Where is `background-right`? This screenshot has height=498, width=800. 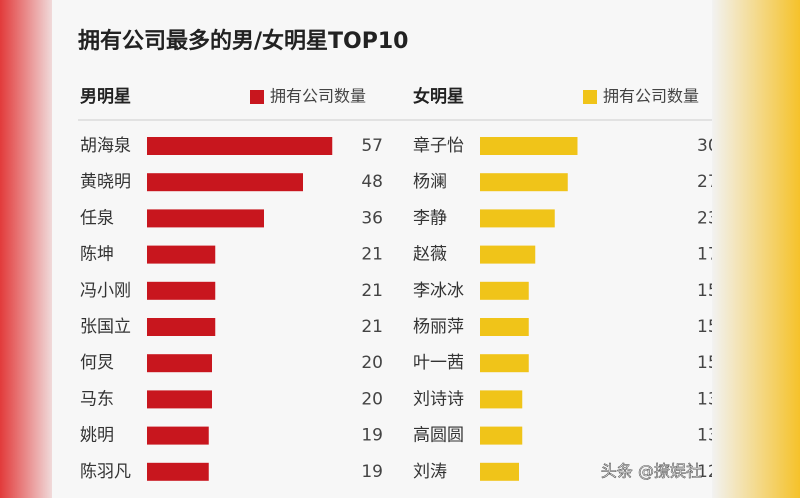
background-right is located at coordinates (756, 249).